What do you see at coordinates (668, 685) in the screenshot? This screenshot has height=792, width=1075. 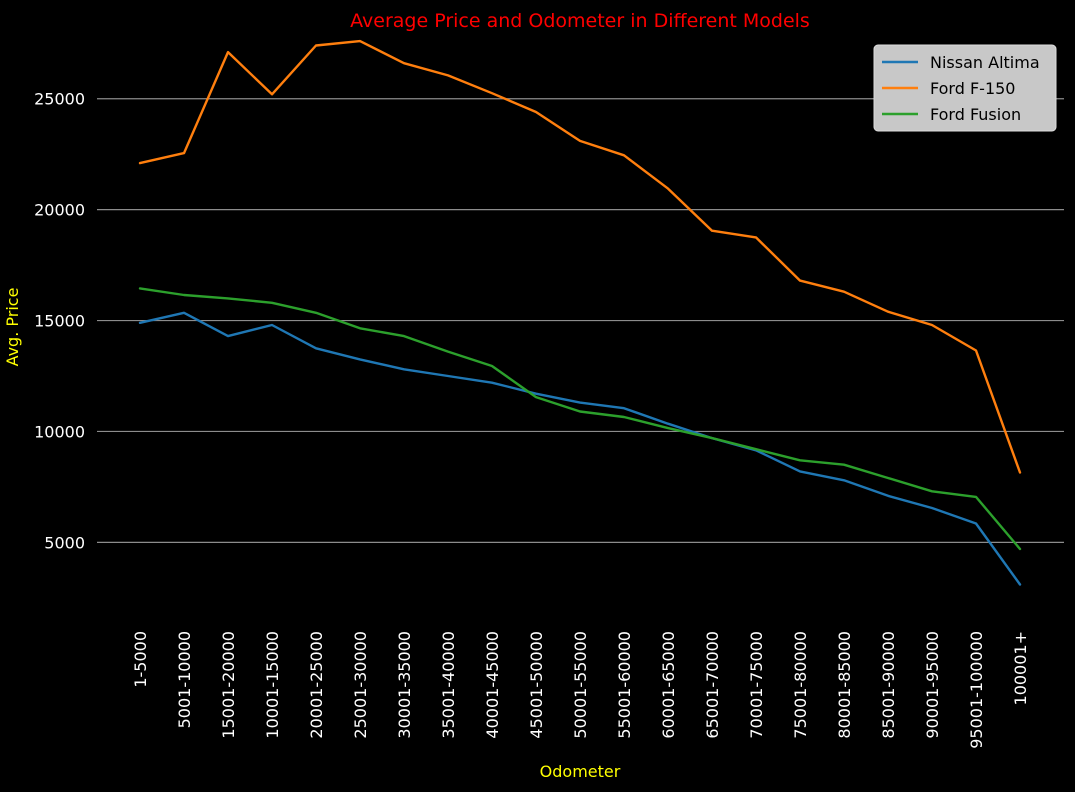 I see `x-tick-label: 60001-65000` at bounding box center [668, 685].